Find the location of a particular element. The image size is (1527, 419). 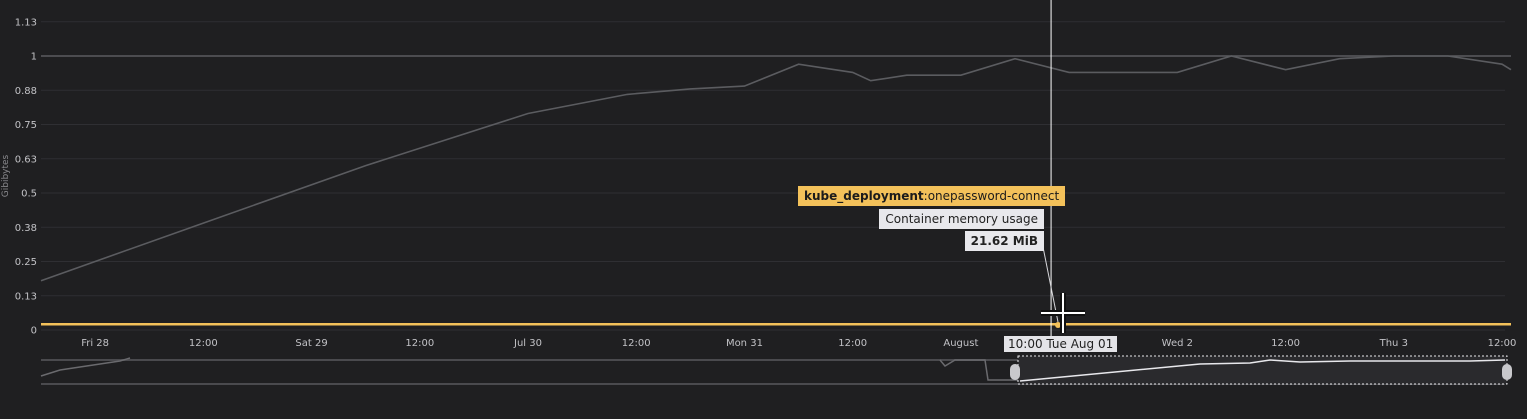

x-tick-label: Fri 28 is located at coordinates (95, 343).